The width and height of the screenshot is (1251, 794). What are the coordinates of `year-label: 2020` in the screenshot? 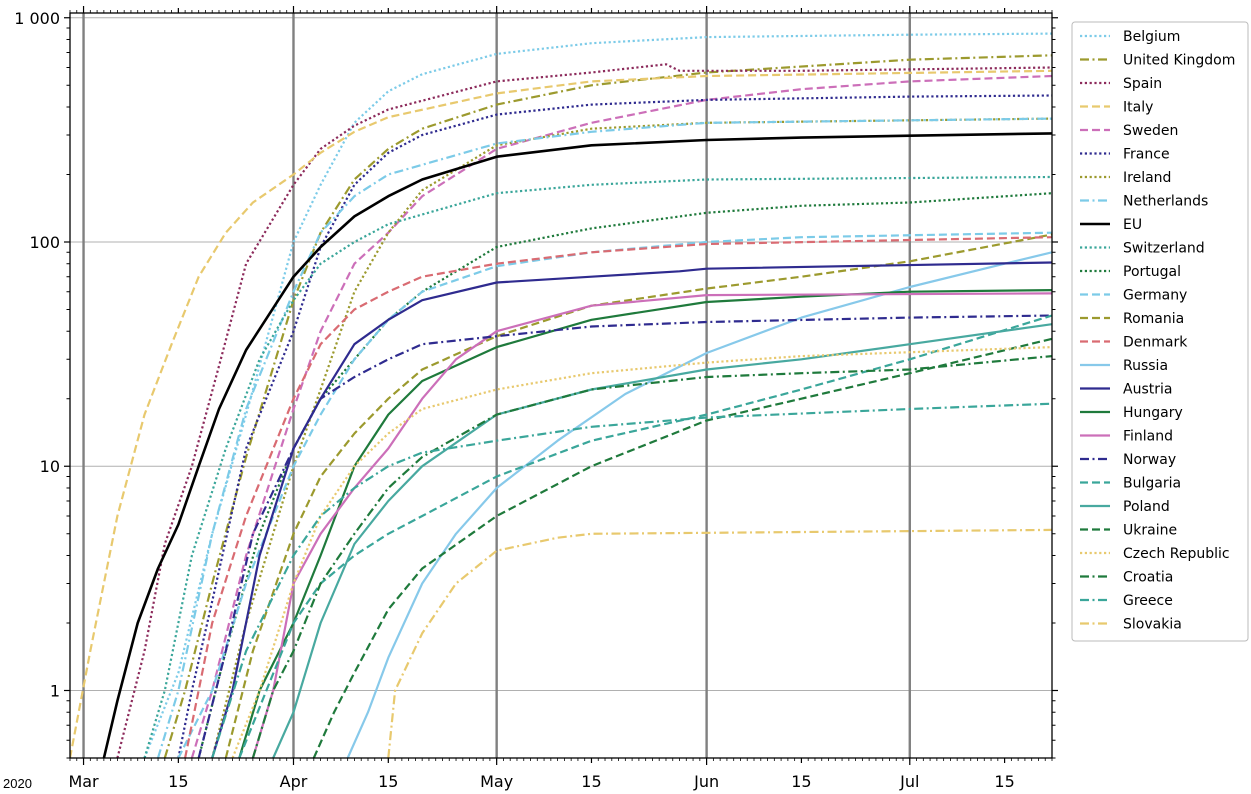 It's located at (17, 783).